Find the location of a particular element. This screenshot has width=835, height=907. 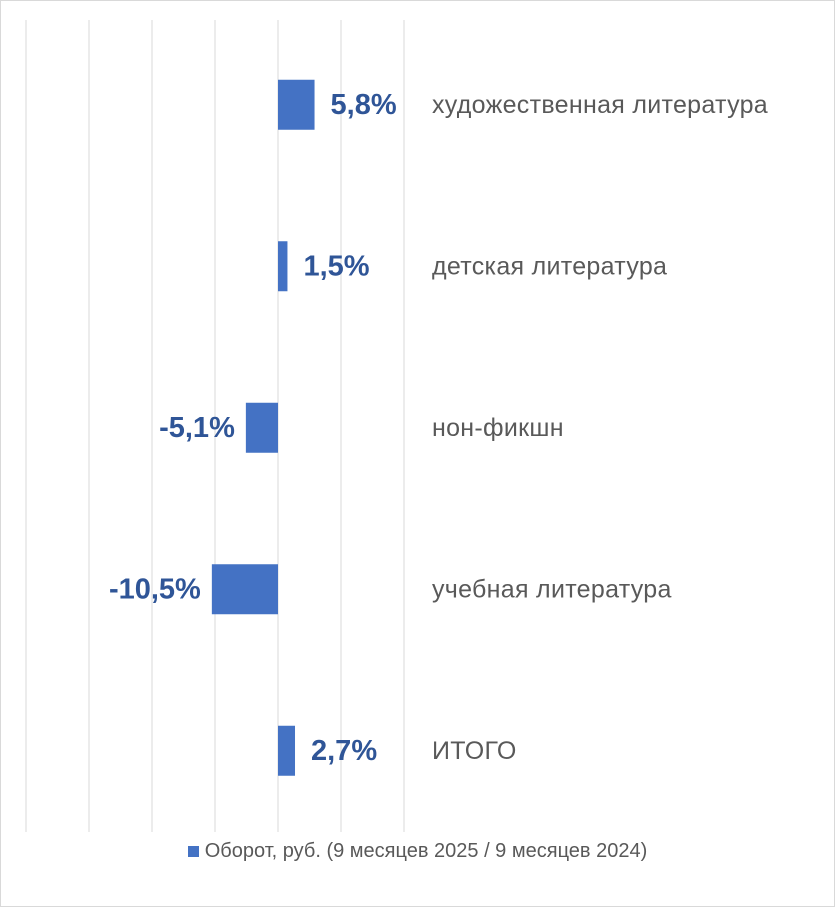

category-label: нон-фикшн is located at coordinates (498, 428).